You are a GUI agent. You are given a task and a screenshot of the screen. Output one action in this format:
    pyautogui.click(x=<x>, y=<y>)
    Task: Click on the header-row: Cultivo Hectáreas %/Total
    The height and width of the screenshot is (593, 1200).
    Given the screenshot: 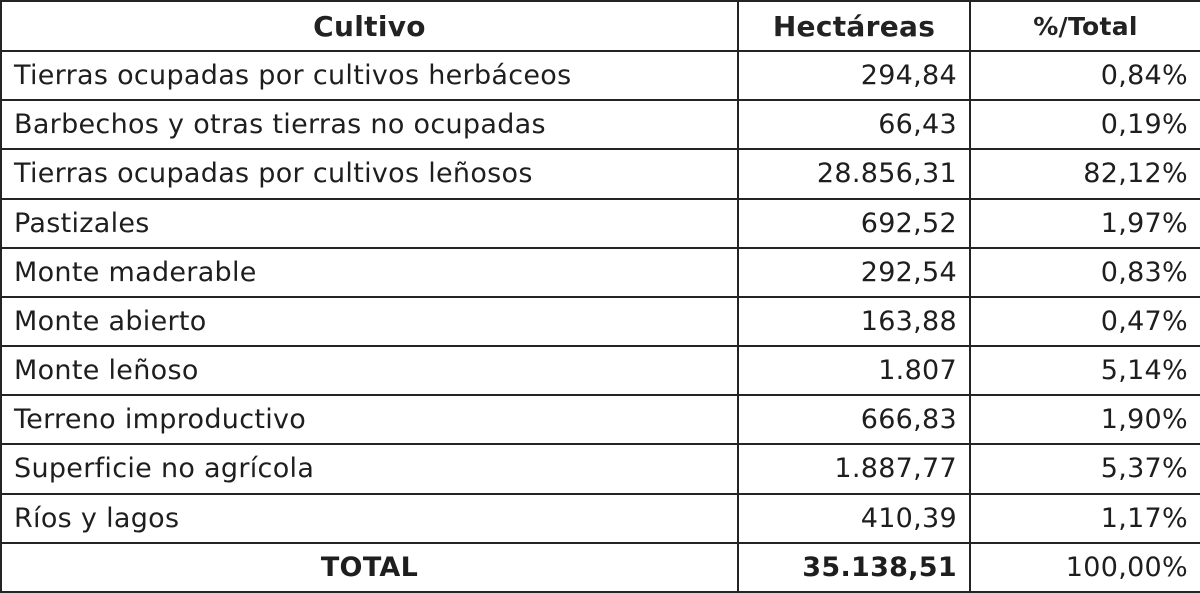 What is the action you would take?
    pyautogui.click(x=600, y=26)
    